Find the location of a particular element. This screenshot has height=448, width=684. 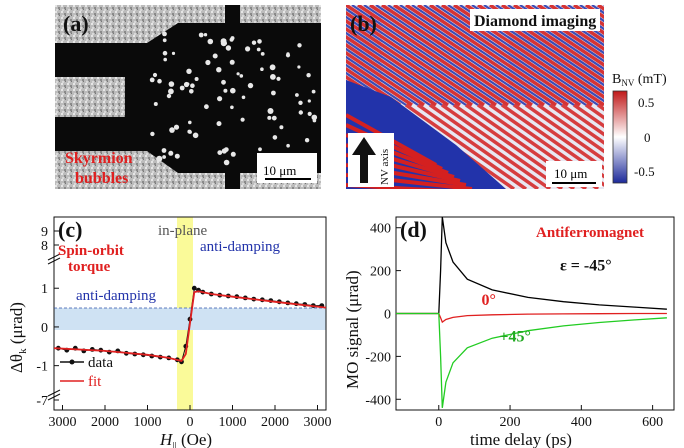

panel-b-title-box is located at coordinates (535, 20).